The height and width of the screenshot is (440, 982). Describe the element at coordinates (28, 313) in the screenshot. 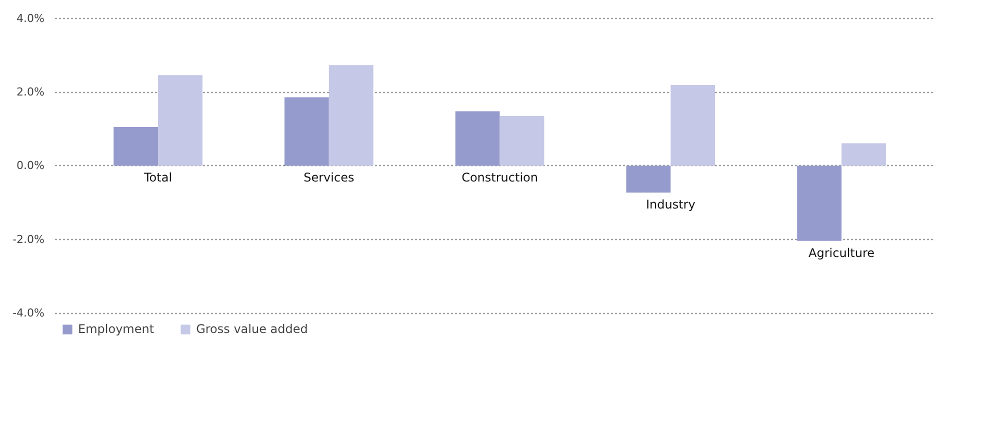

I see `y-tick-label: -4.0%` at that location.